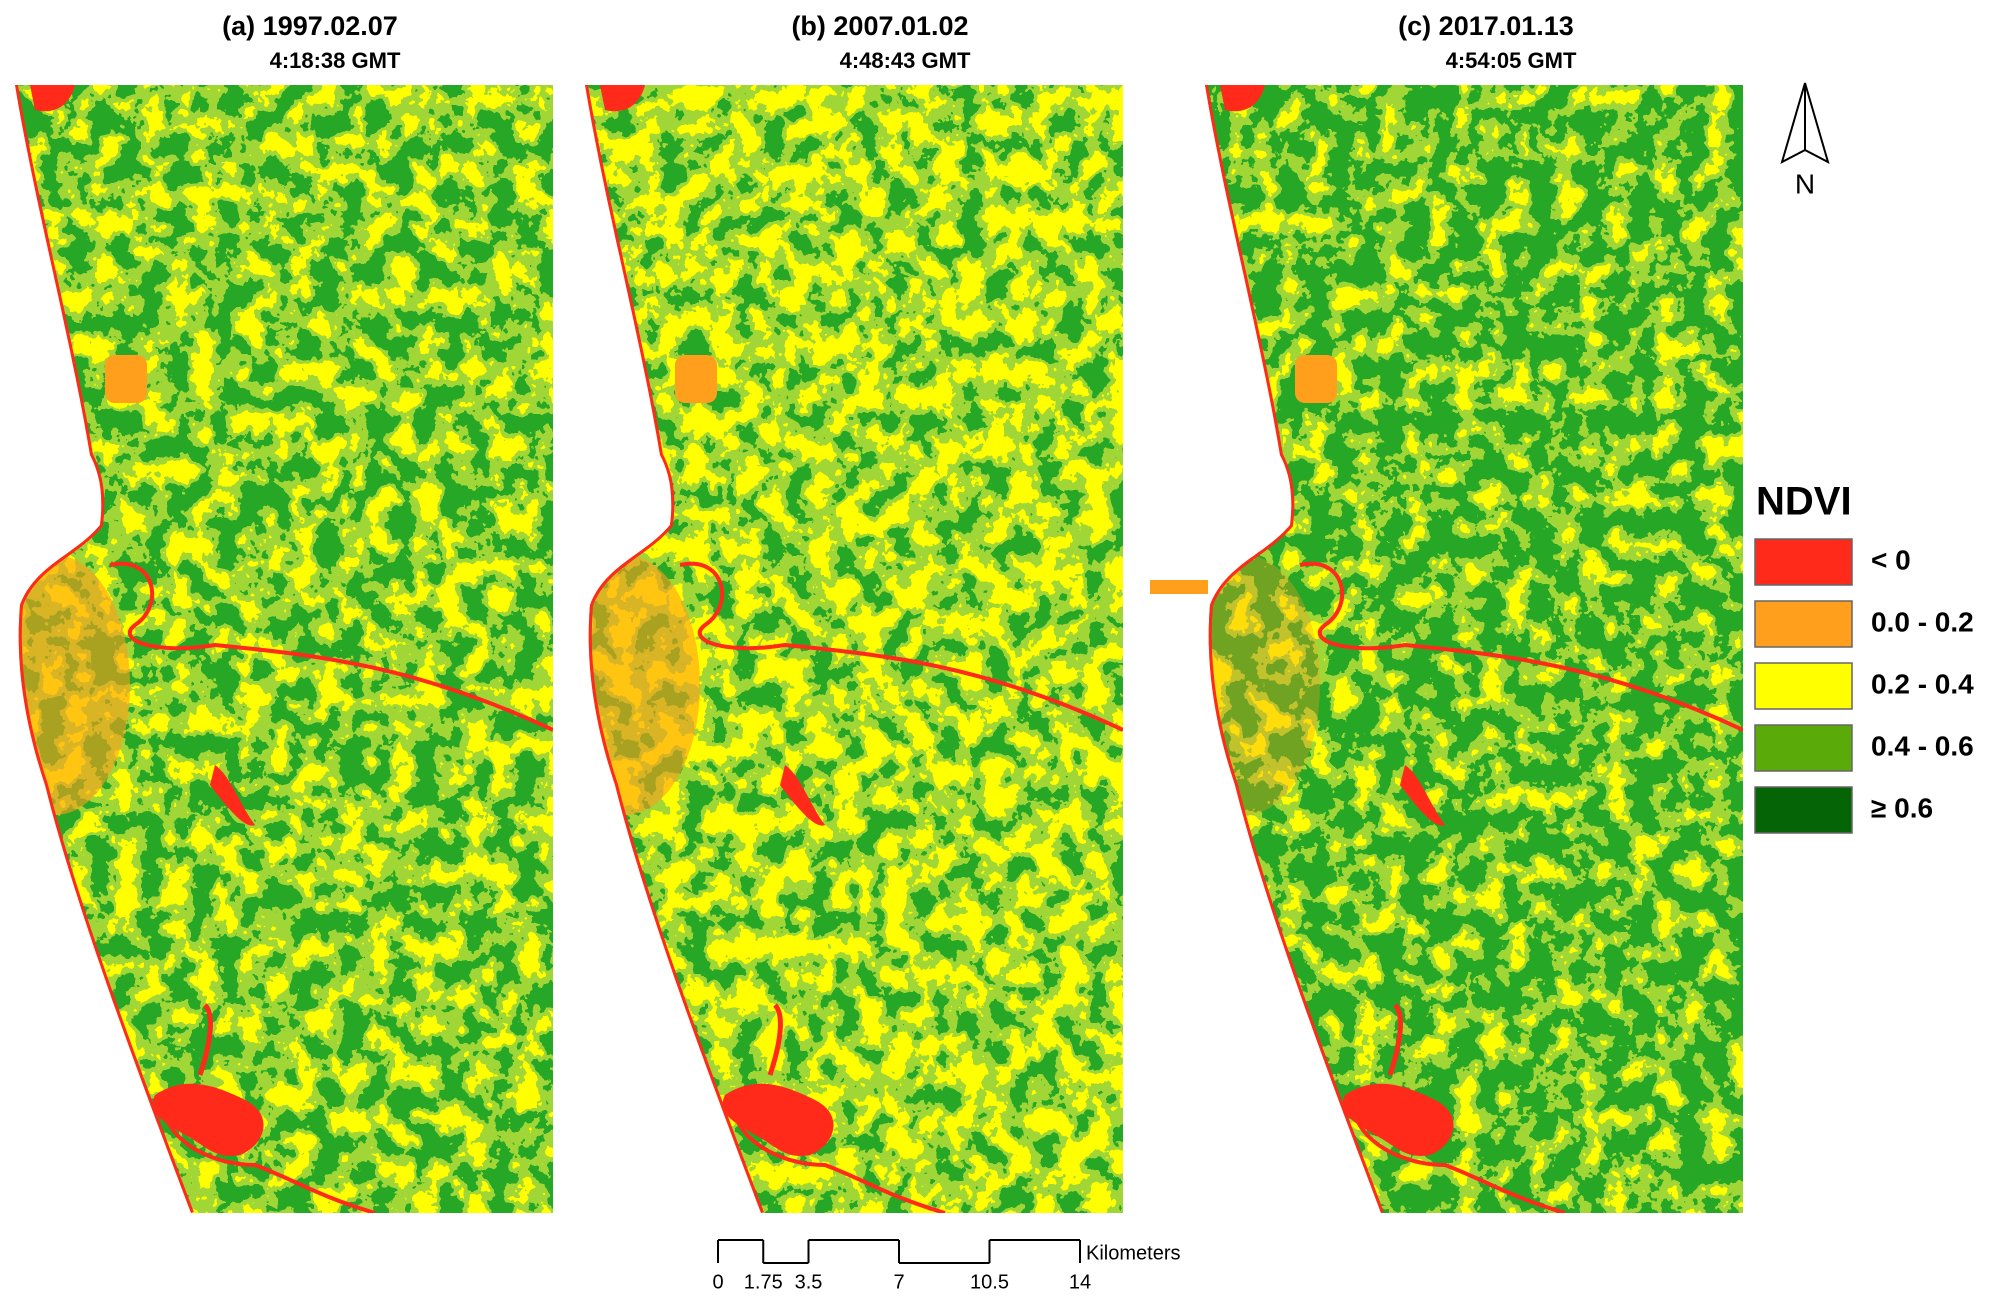 This screenshot has width=2000, height=1309. Describe the element at coordinates (989, 1282) in the screenshot. I see `scale-label: 10.5` at that location.